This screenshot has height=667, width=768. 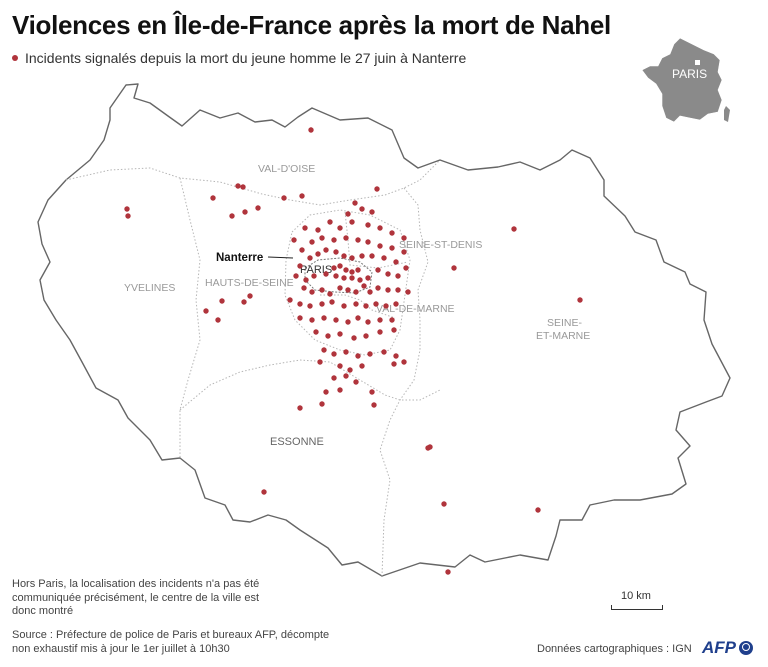 I want to click on afp-logo: AFP, so click(x=727, y=648).